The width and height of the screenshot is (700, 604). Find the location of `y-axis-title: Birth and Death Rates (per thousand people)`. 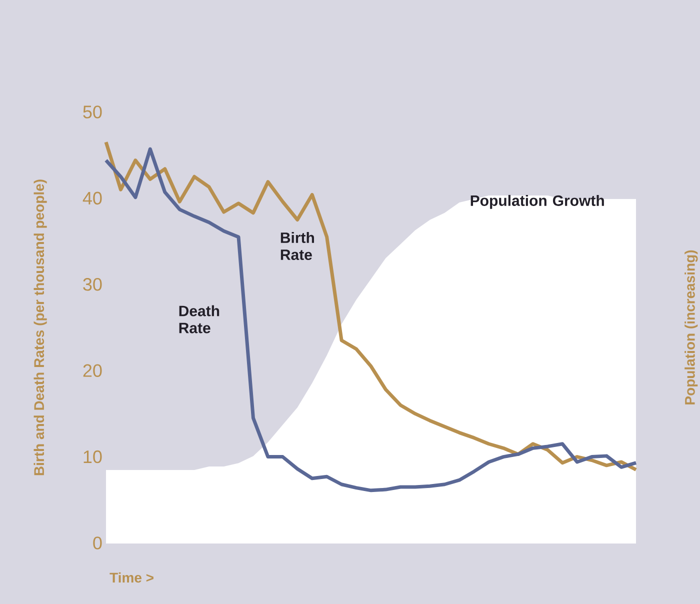

y-axis-title: Birth and Death Rates (per thousand people) is located at coordinates (40, 328).